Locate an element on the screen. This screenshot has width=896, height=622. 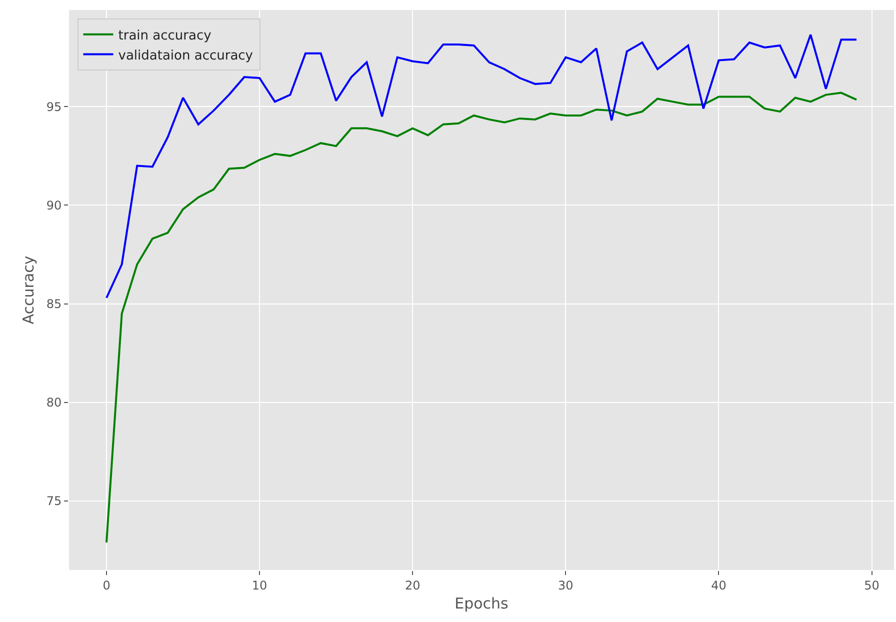
legend-label: train accuracy is located at coordinates (165, 36).